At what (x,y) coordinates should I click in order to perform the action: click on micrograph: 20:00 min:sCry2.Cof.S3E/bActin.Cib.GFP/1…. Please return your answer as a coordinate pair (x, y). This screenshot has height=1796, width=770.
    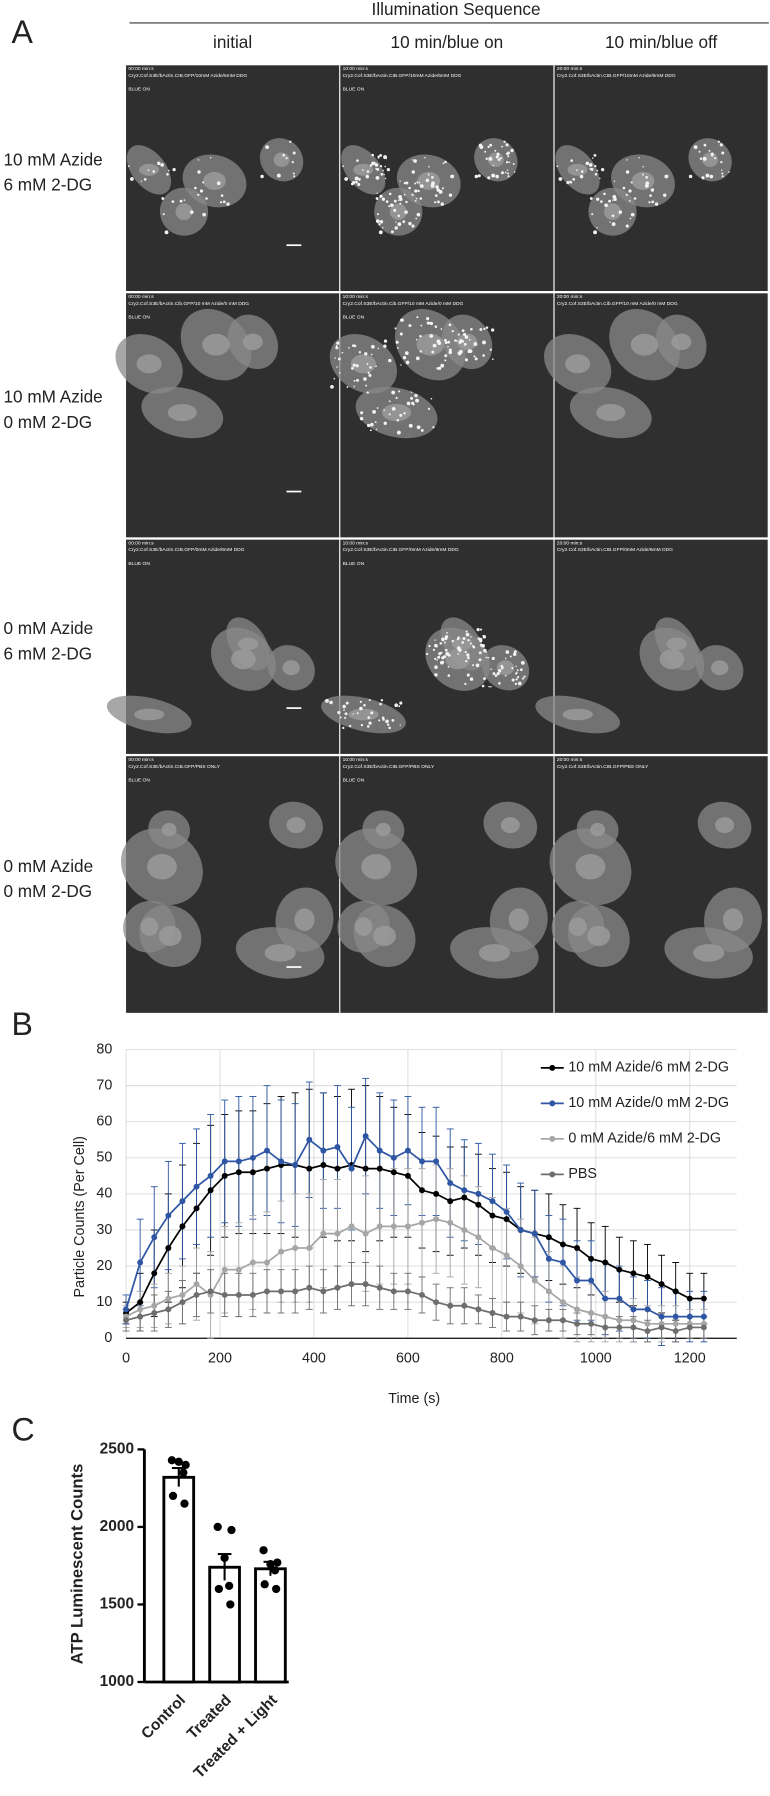
    Looking at the image, I should click on (656, 415).